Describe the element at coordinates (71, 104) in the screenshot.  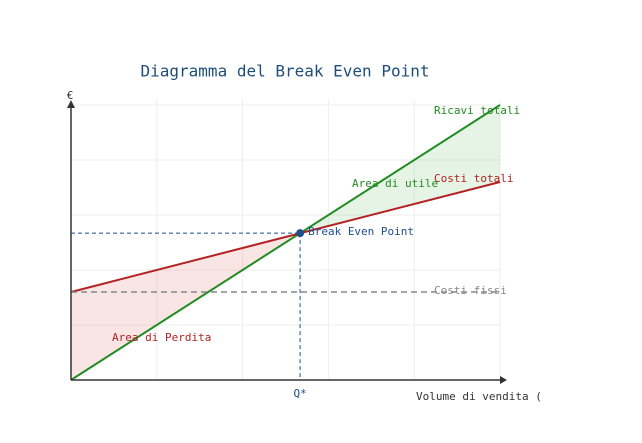
I see `y-arrow` at that location.